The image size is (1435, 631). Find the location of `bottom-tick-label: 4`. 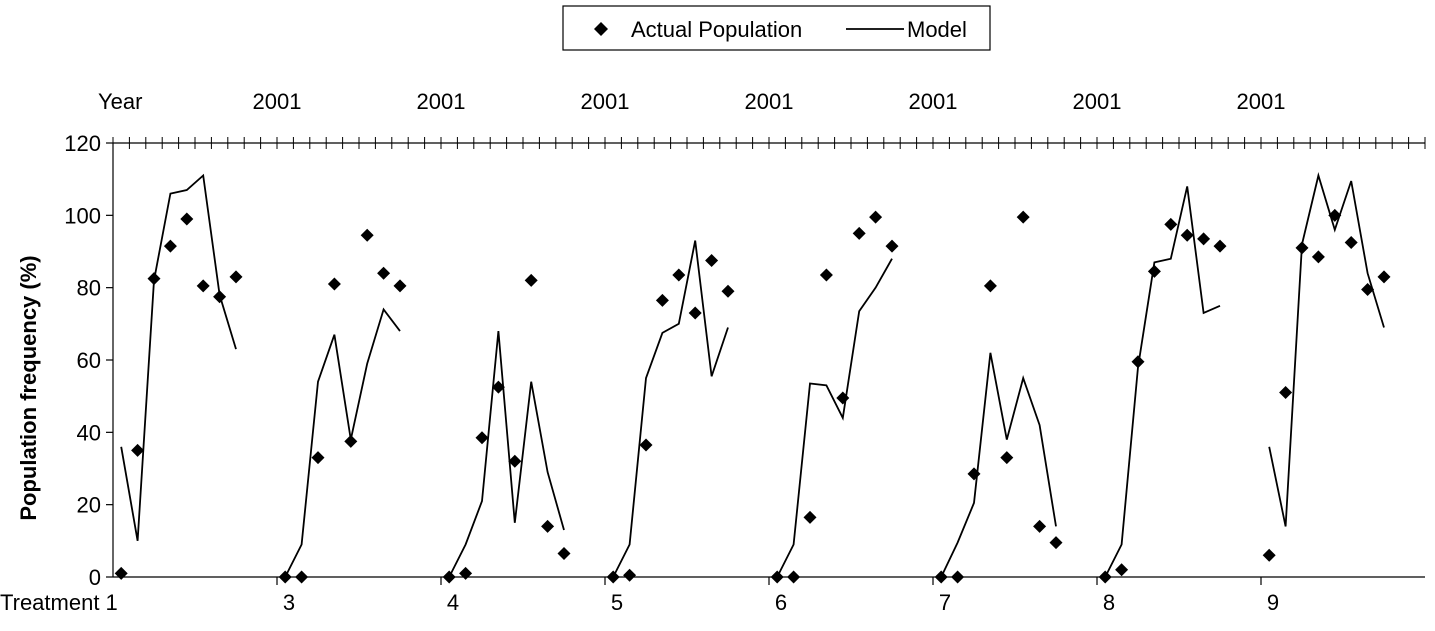

bottom-tick-label: 4 is located at coordinates (453, 602).